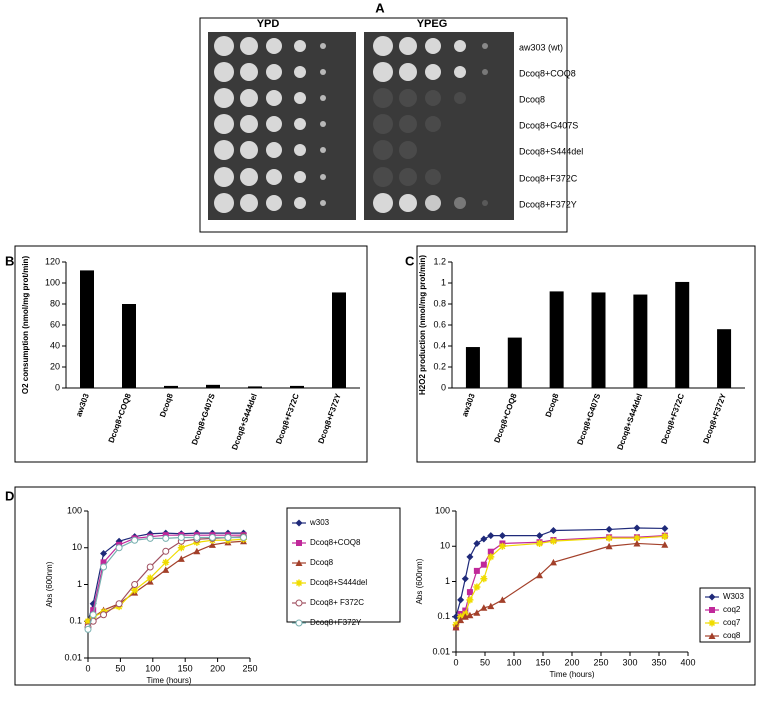  I want to click on y-tick-label: 0.01, so click(73, 657).